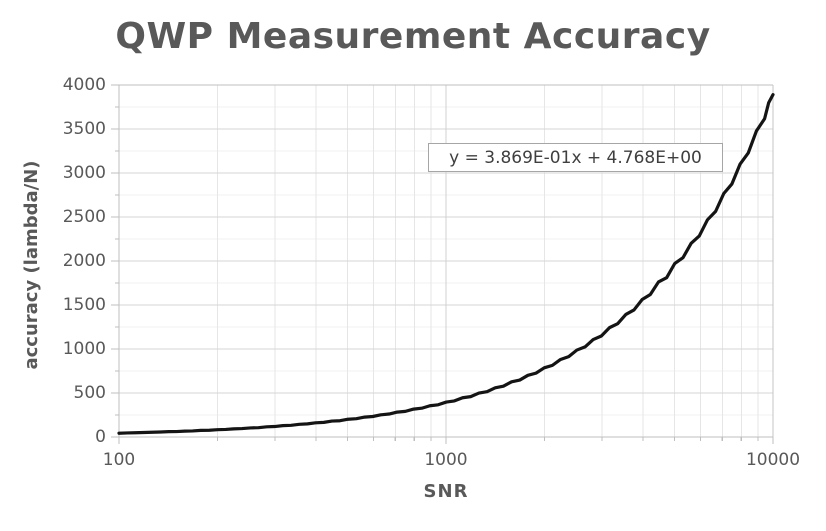 This screenshot has width=826, height=531. What do you see at coordinates (84, 216) in the screenshot?
I see `y-tick-label: 2500` at bounding box center [84, 216].